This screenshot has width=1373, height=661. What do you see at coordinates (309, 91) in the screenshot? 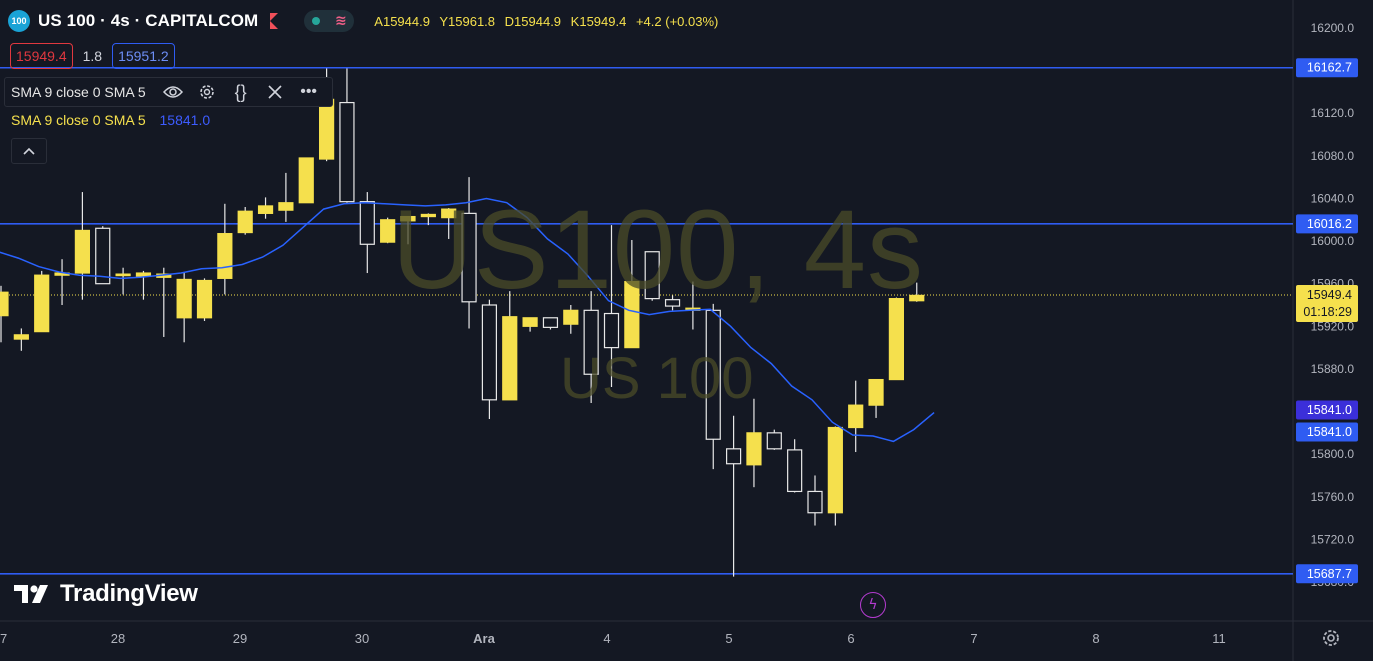
I see `more-icon: •••` at bounding box center [309, 91].